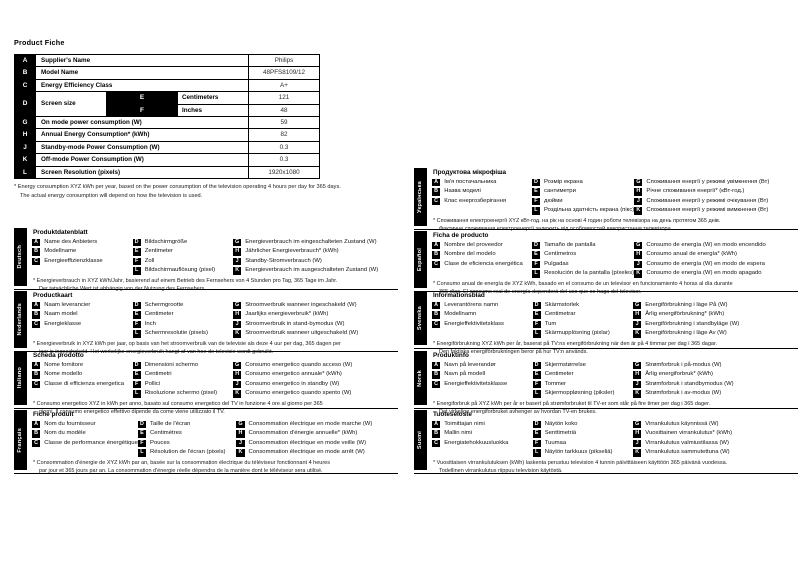 This screenshot has height=567, width=802. What do you see at coordinates (67, 304) in the screenshot?
I see `lang-row-text: Naam leverancier` at bounding box center [67, 304].